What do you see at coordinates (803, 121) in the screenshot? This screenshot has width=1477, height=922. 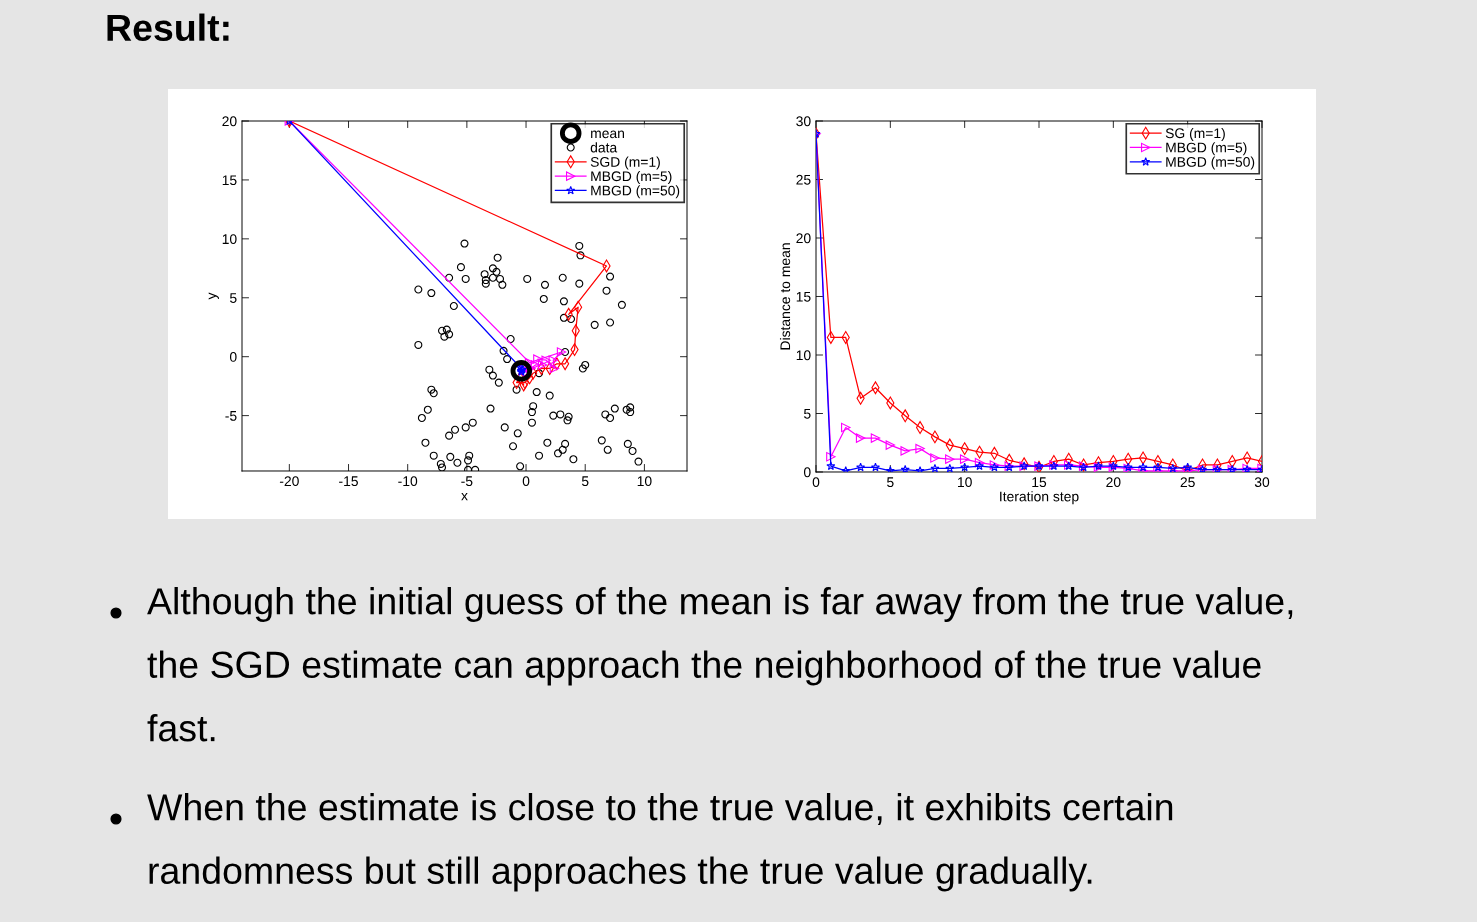 I see `y-tick-label: 30` at bounding box center [803, 121].